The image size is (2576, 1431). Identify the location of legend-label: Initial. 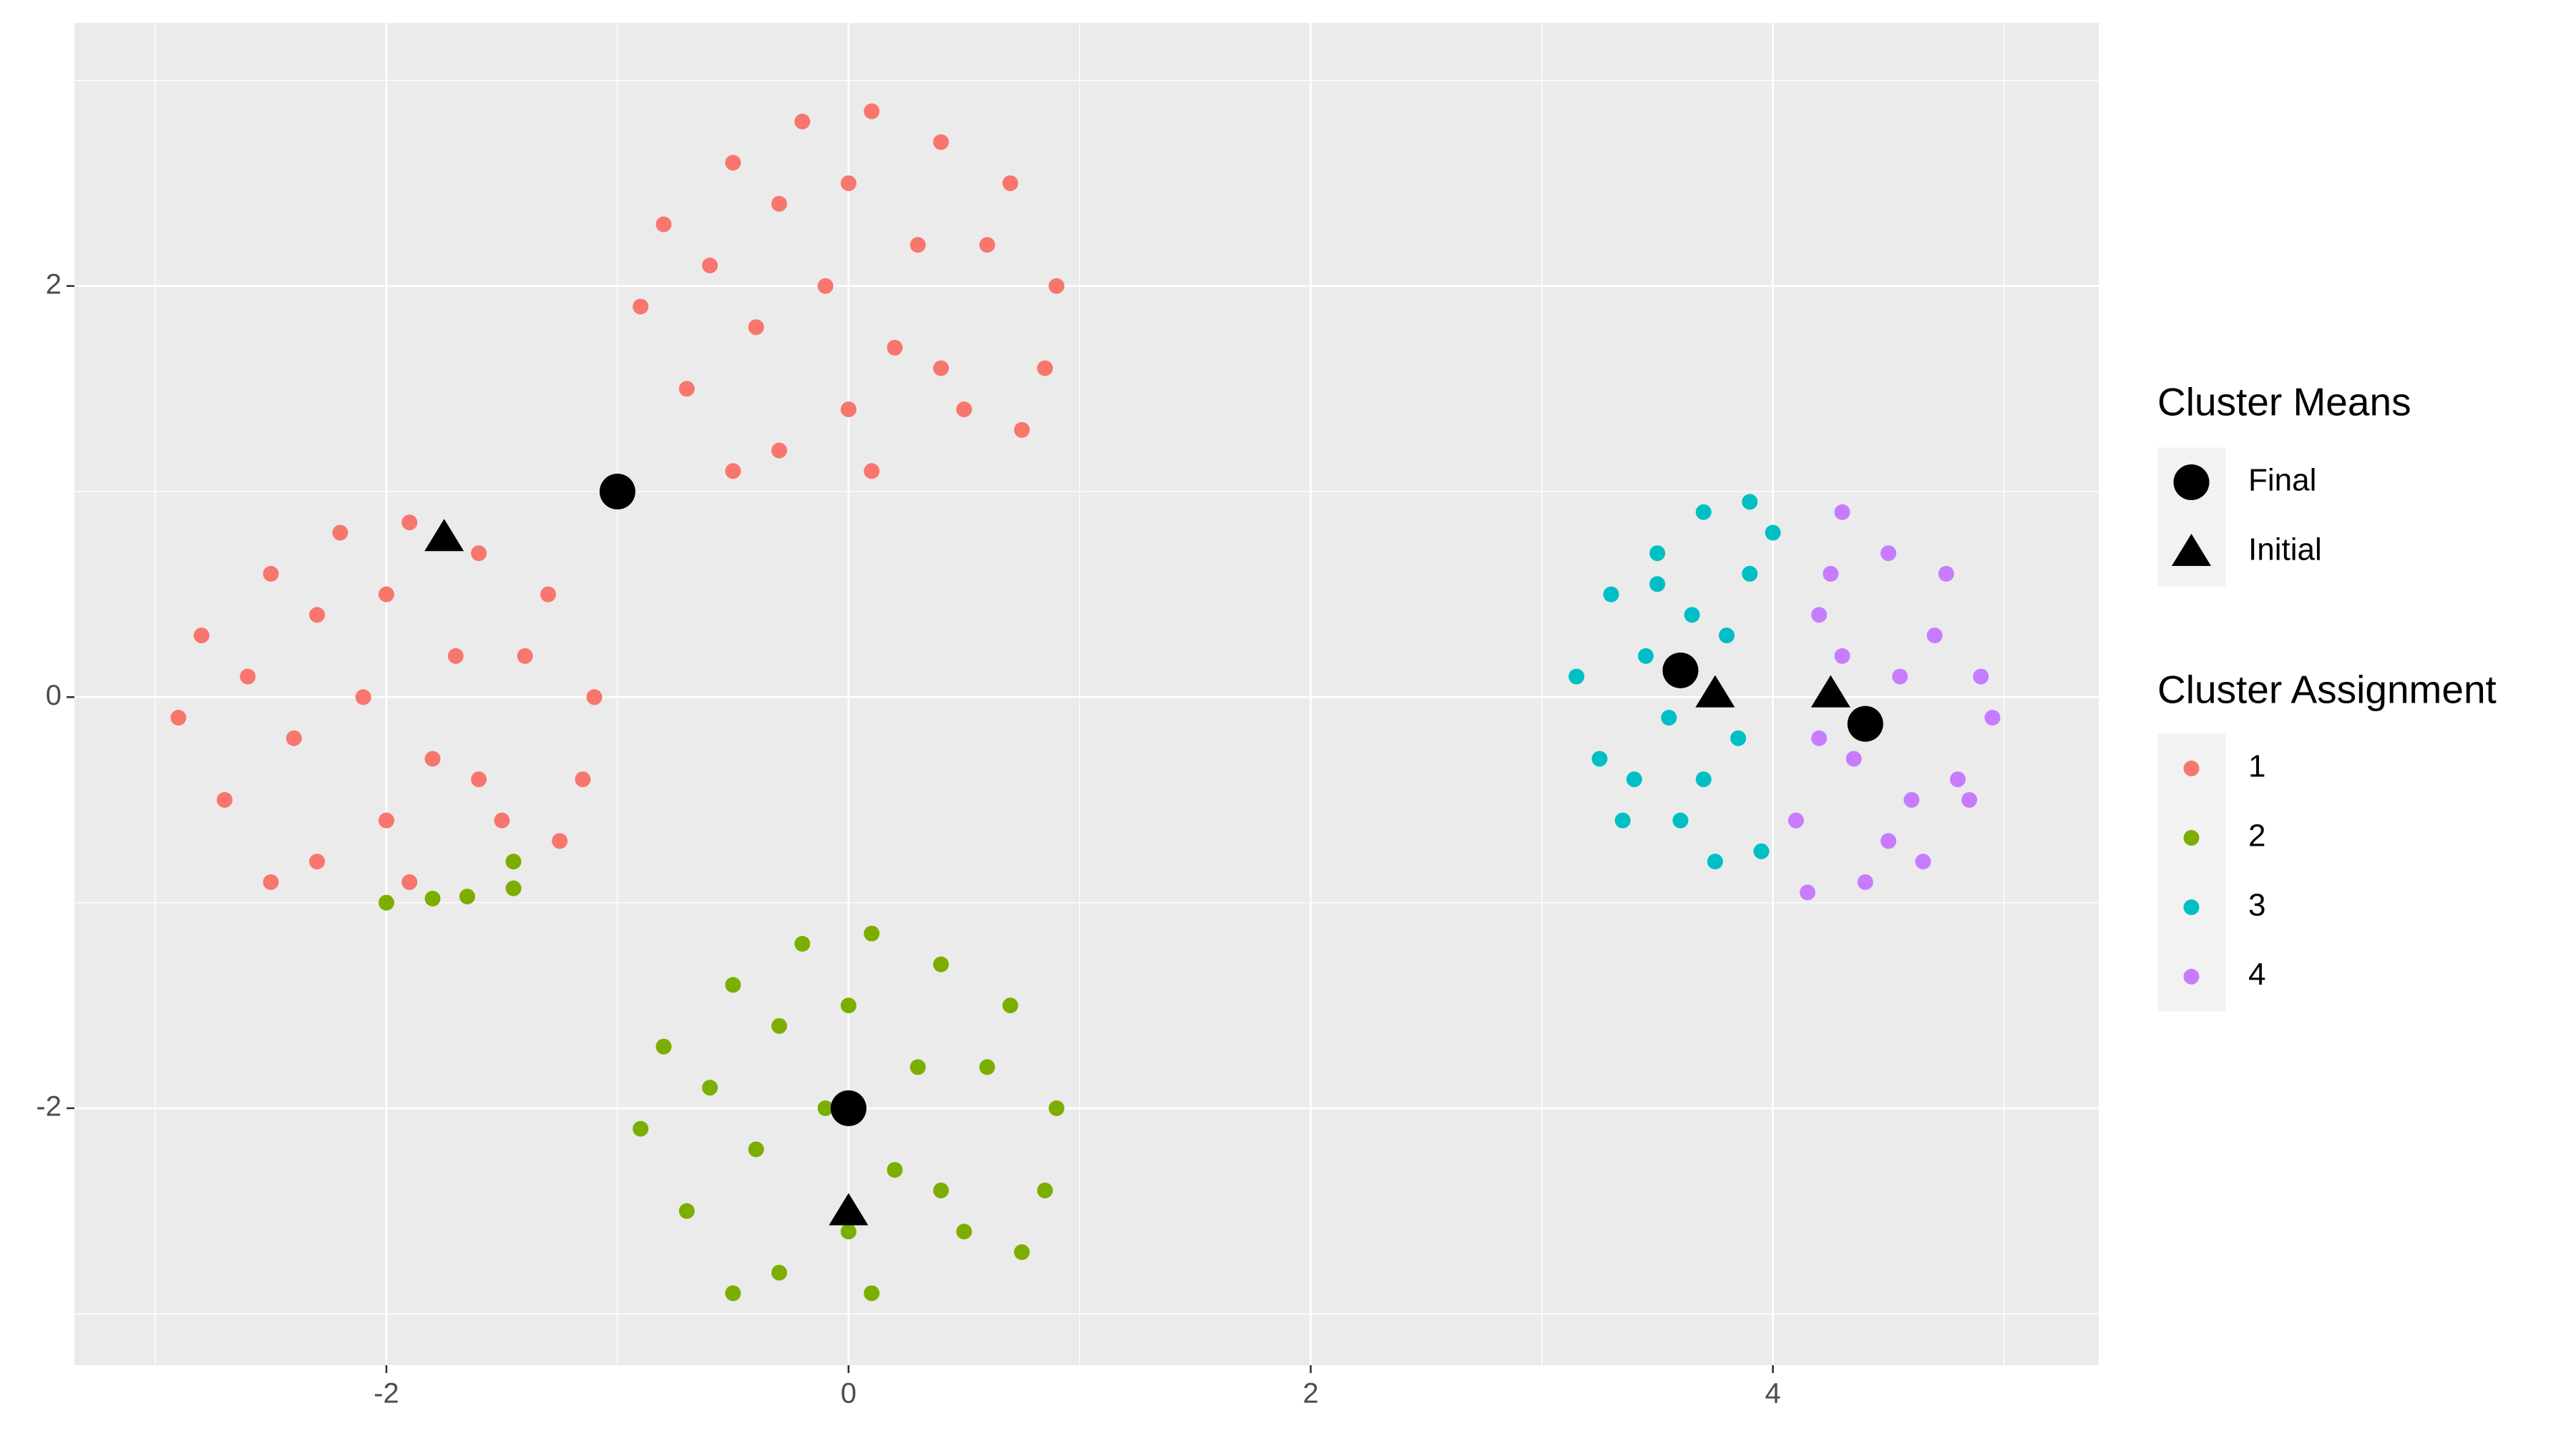
(2285, 549).